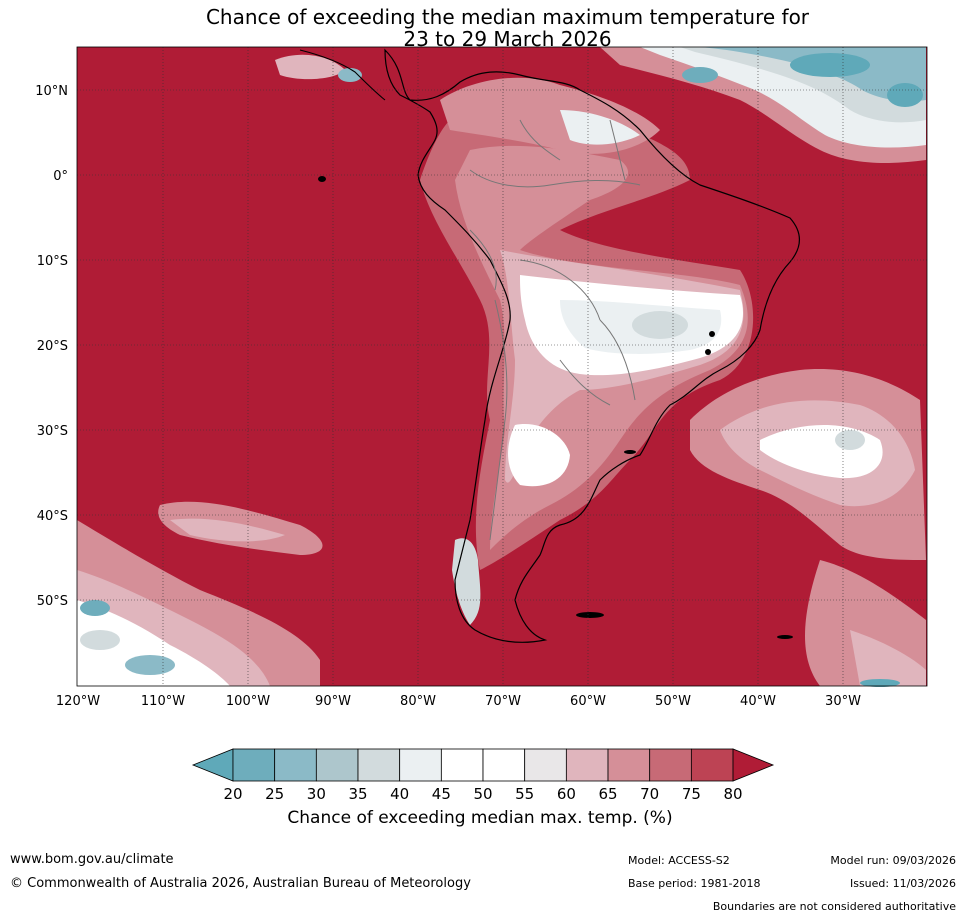 The width and height of the screenshot is (965, 919). Describe the element at coordinates (441, 794) in the screenshot. I see `colorbar-tick-label: 45` at that location.